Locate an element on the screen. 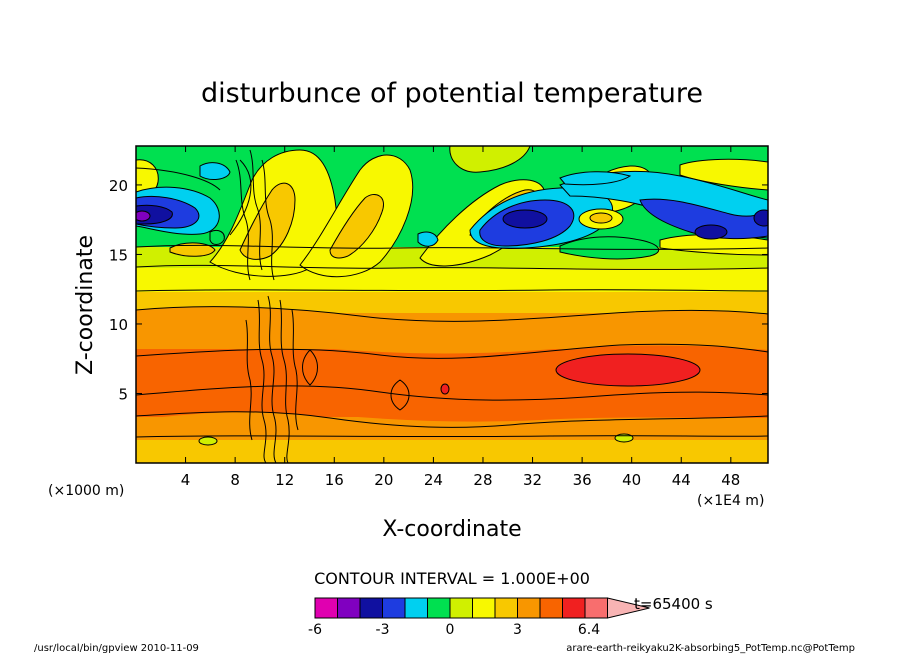 The image size is (904, 654). colorbar-tick-label: -3 is located at coordinates (383, 630).